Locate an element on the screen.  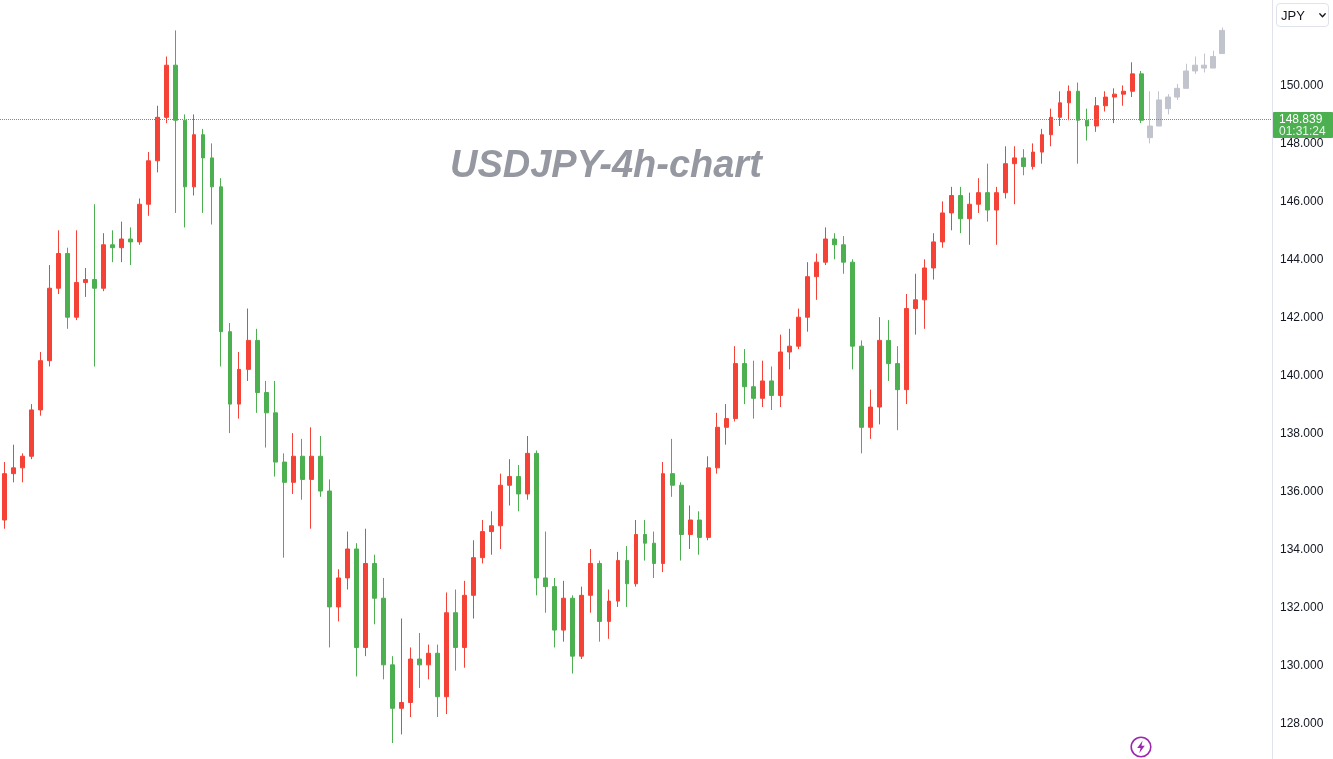
y-tick-label: 134.000 is located at coordinates (1302, 548).